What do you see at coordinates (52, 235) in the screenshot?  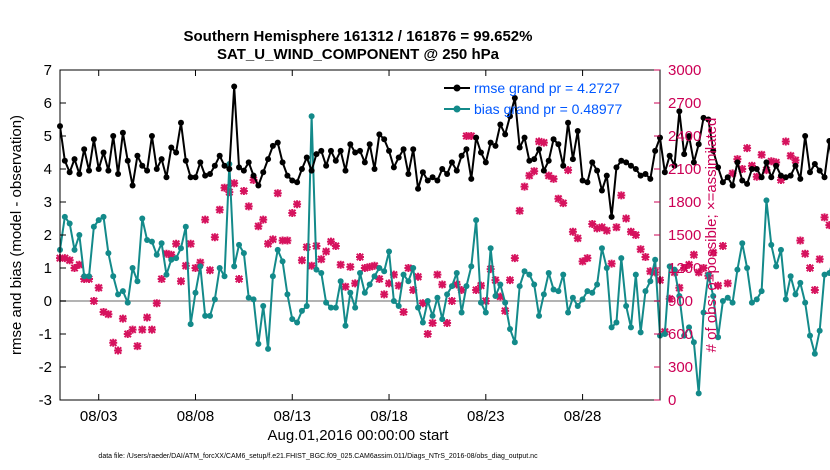 I see `y-axis-ticks: -3 -2 -1 0 1 2 3 4 5 6 7` at bounding box center [52, 235].